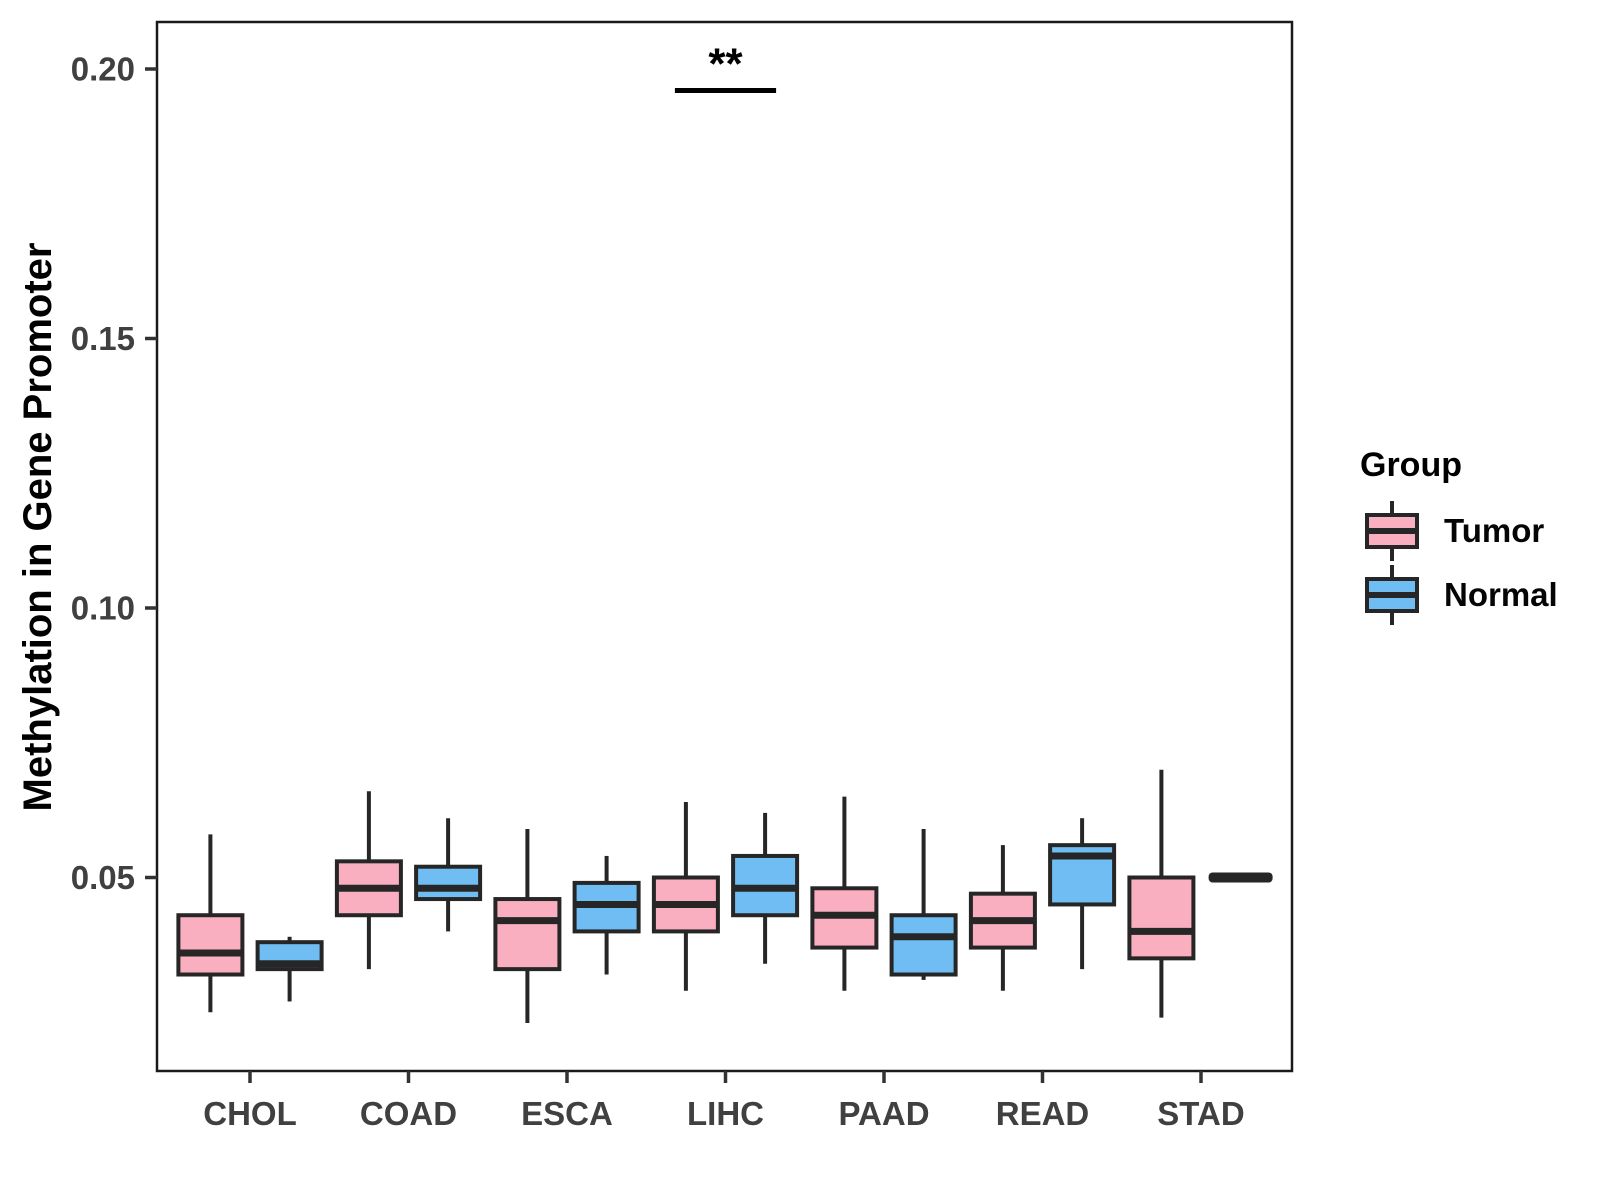  I want to click on y-tick-label: 0.20, so click(103, 69).